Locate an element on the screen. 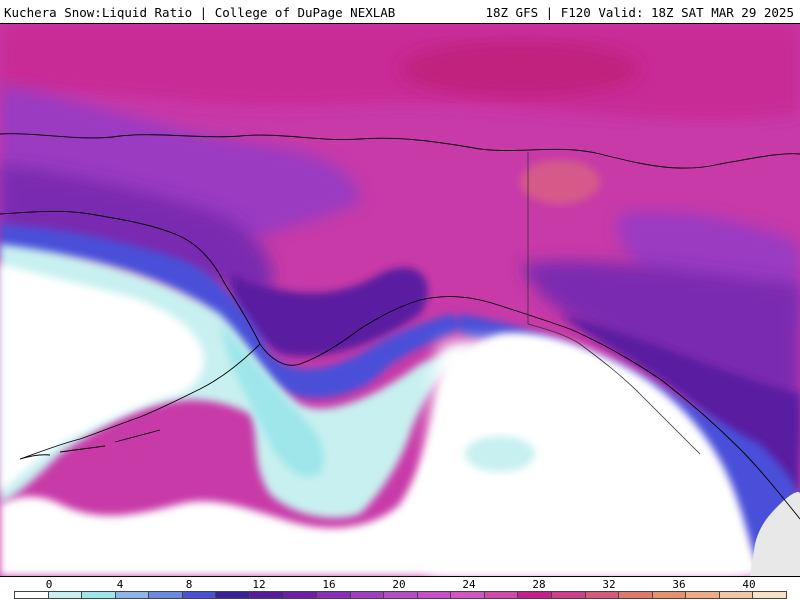 Image resolution: width=800 pixels, height=600 pixels. colorbar-tick-label: 32 is located at coordinates (609, 584).